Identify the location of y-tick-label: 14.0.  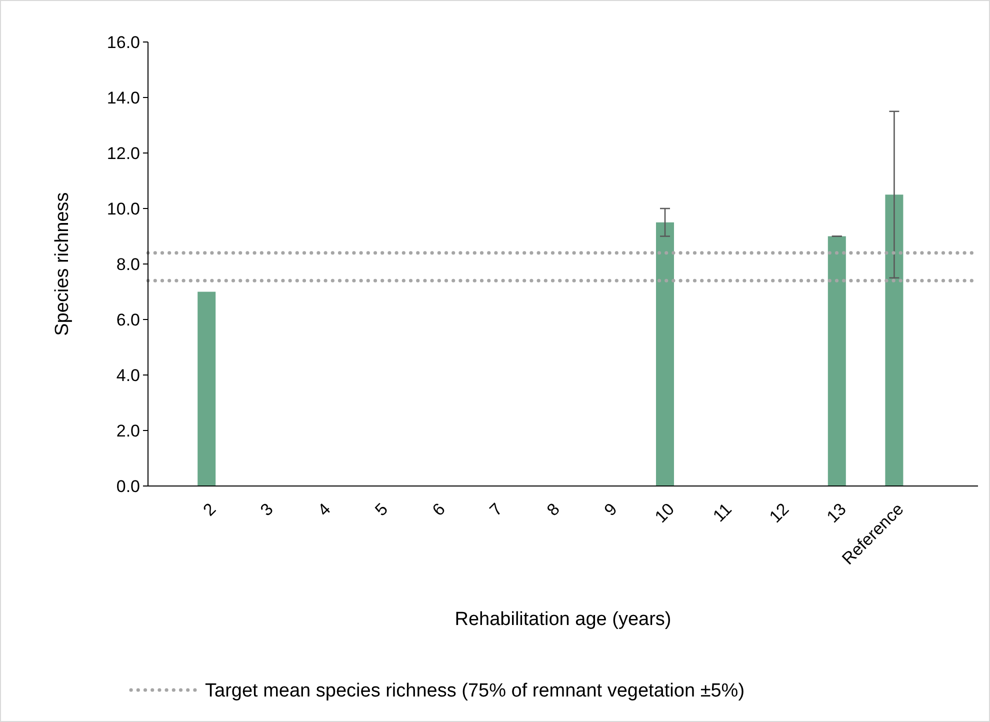
(123, 98).